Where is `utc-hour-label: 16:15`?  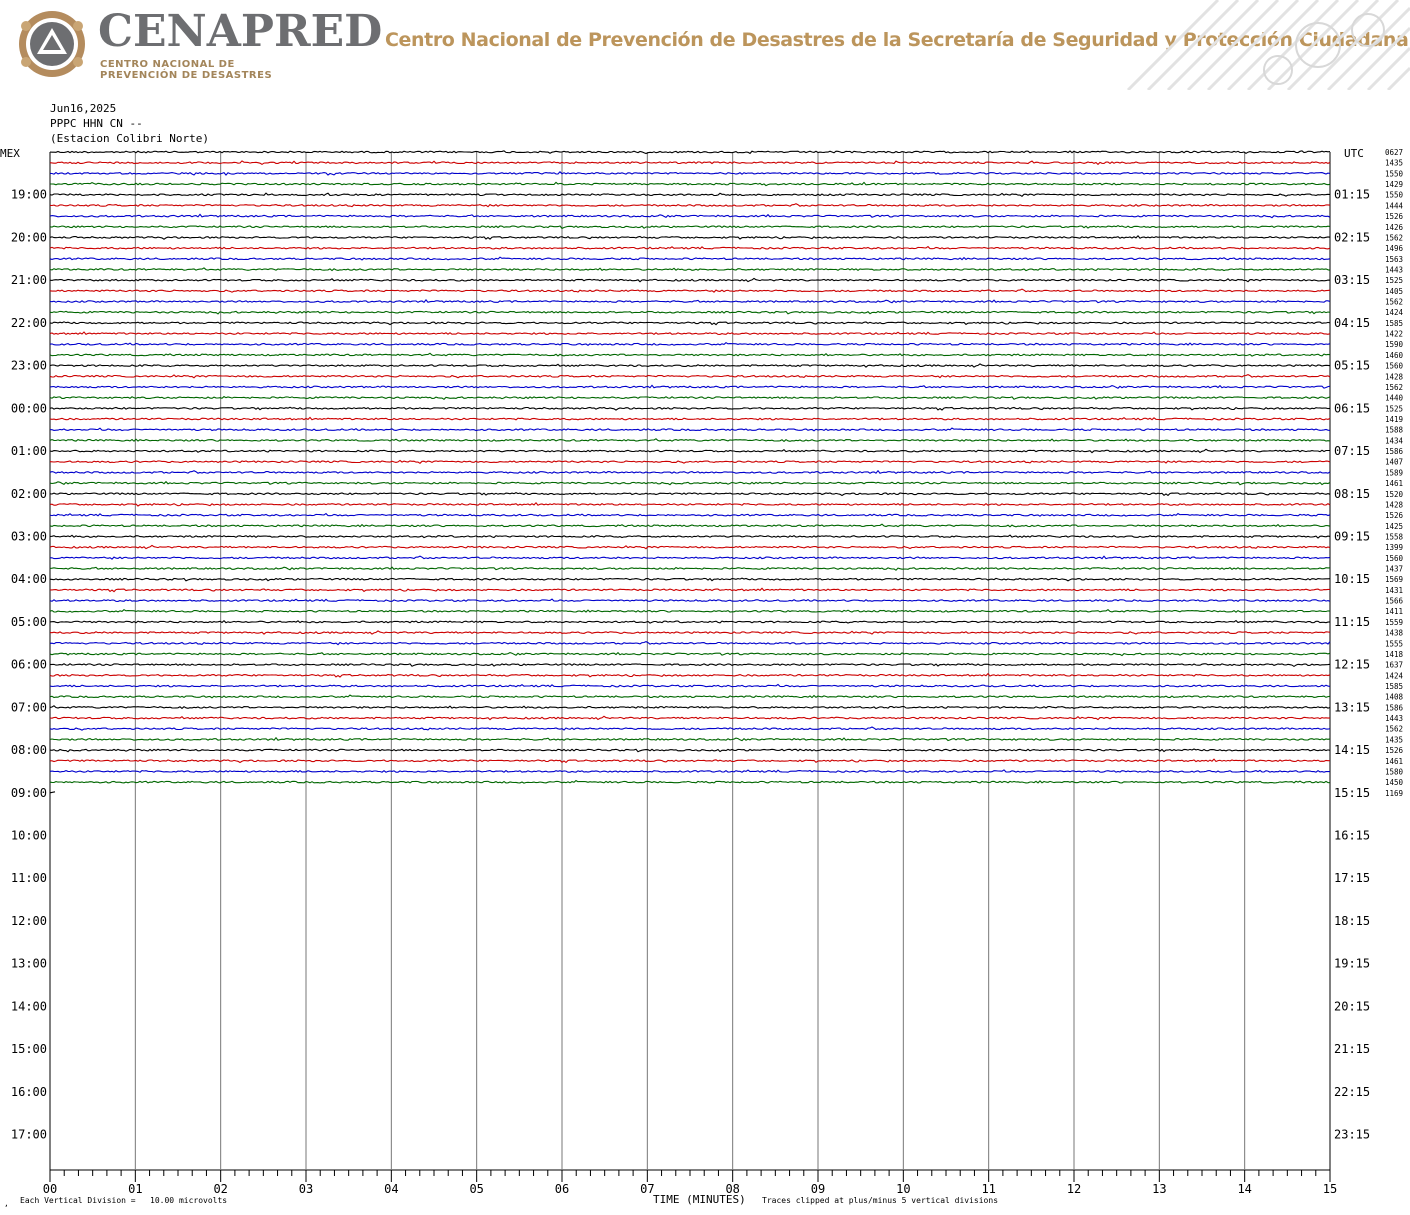 utc-hour-label: 16:15 is located at coordinates (1352, 836).